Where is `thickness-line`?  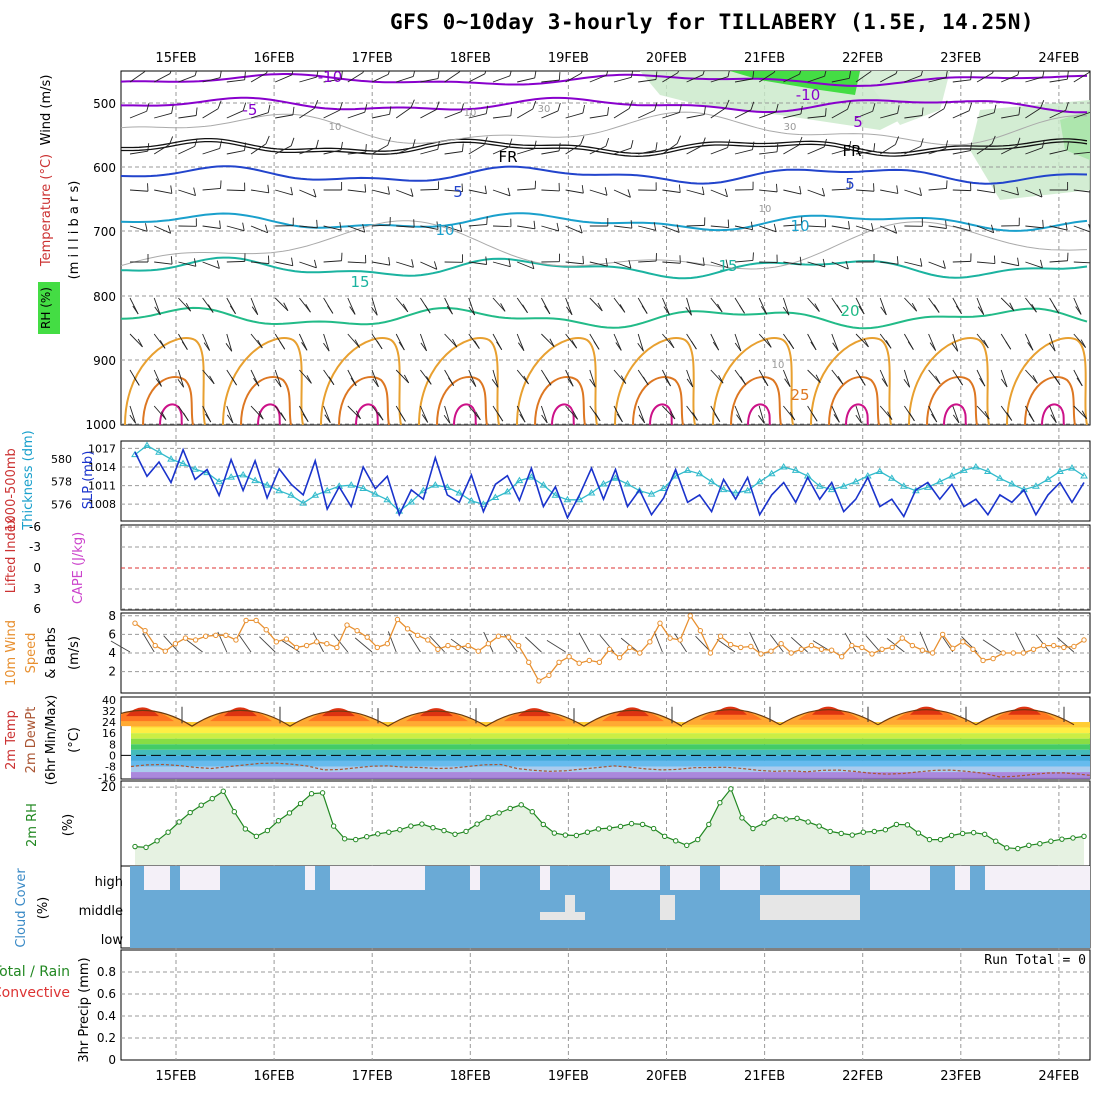 thickness-line is located at coordinates (609, 478).